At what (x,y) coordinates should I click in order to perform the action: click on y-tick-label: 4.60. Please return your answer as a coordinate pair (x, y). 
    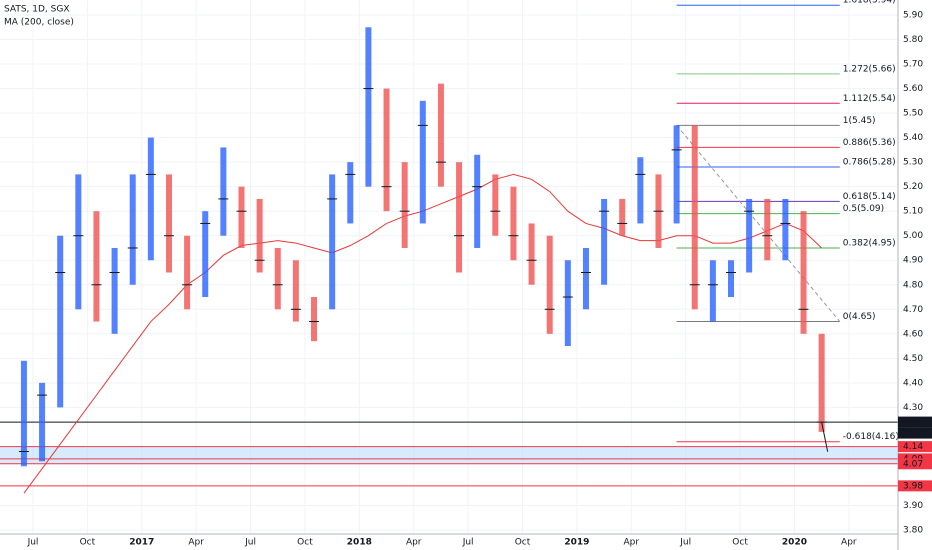
    Looking at the image, I should click on (913, 334).